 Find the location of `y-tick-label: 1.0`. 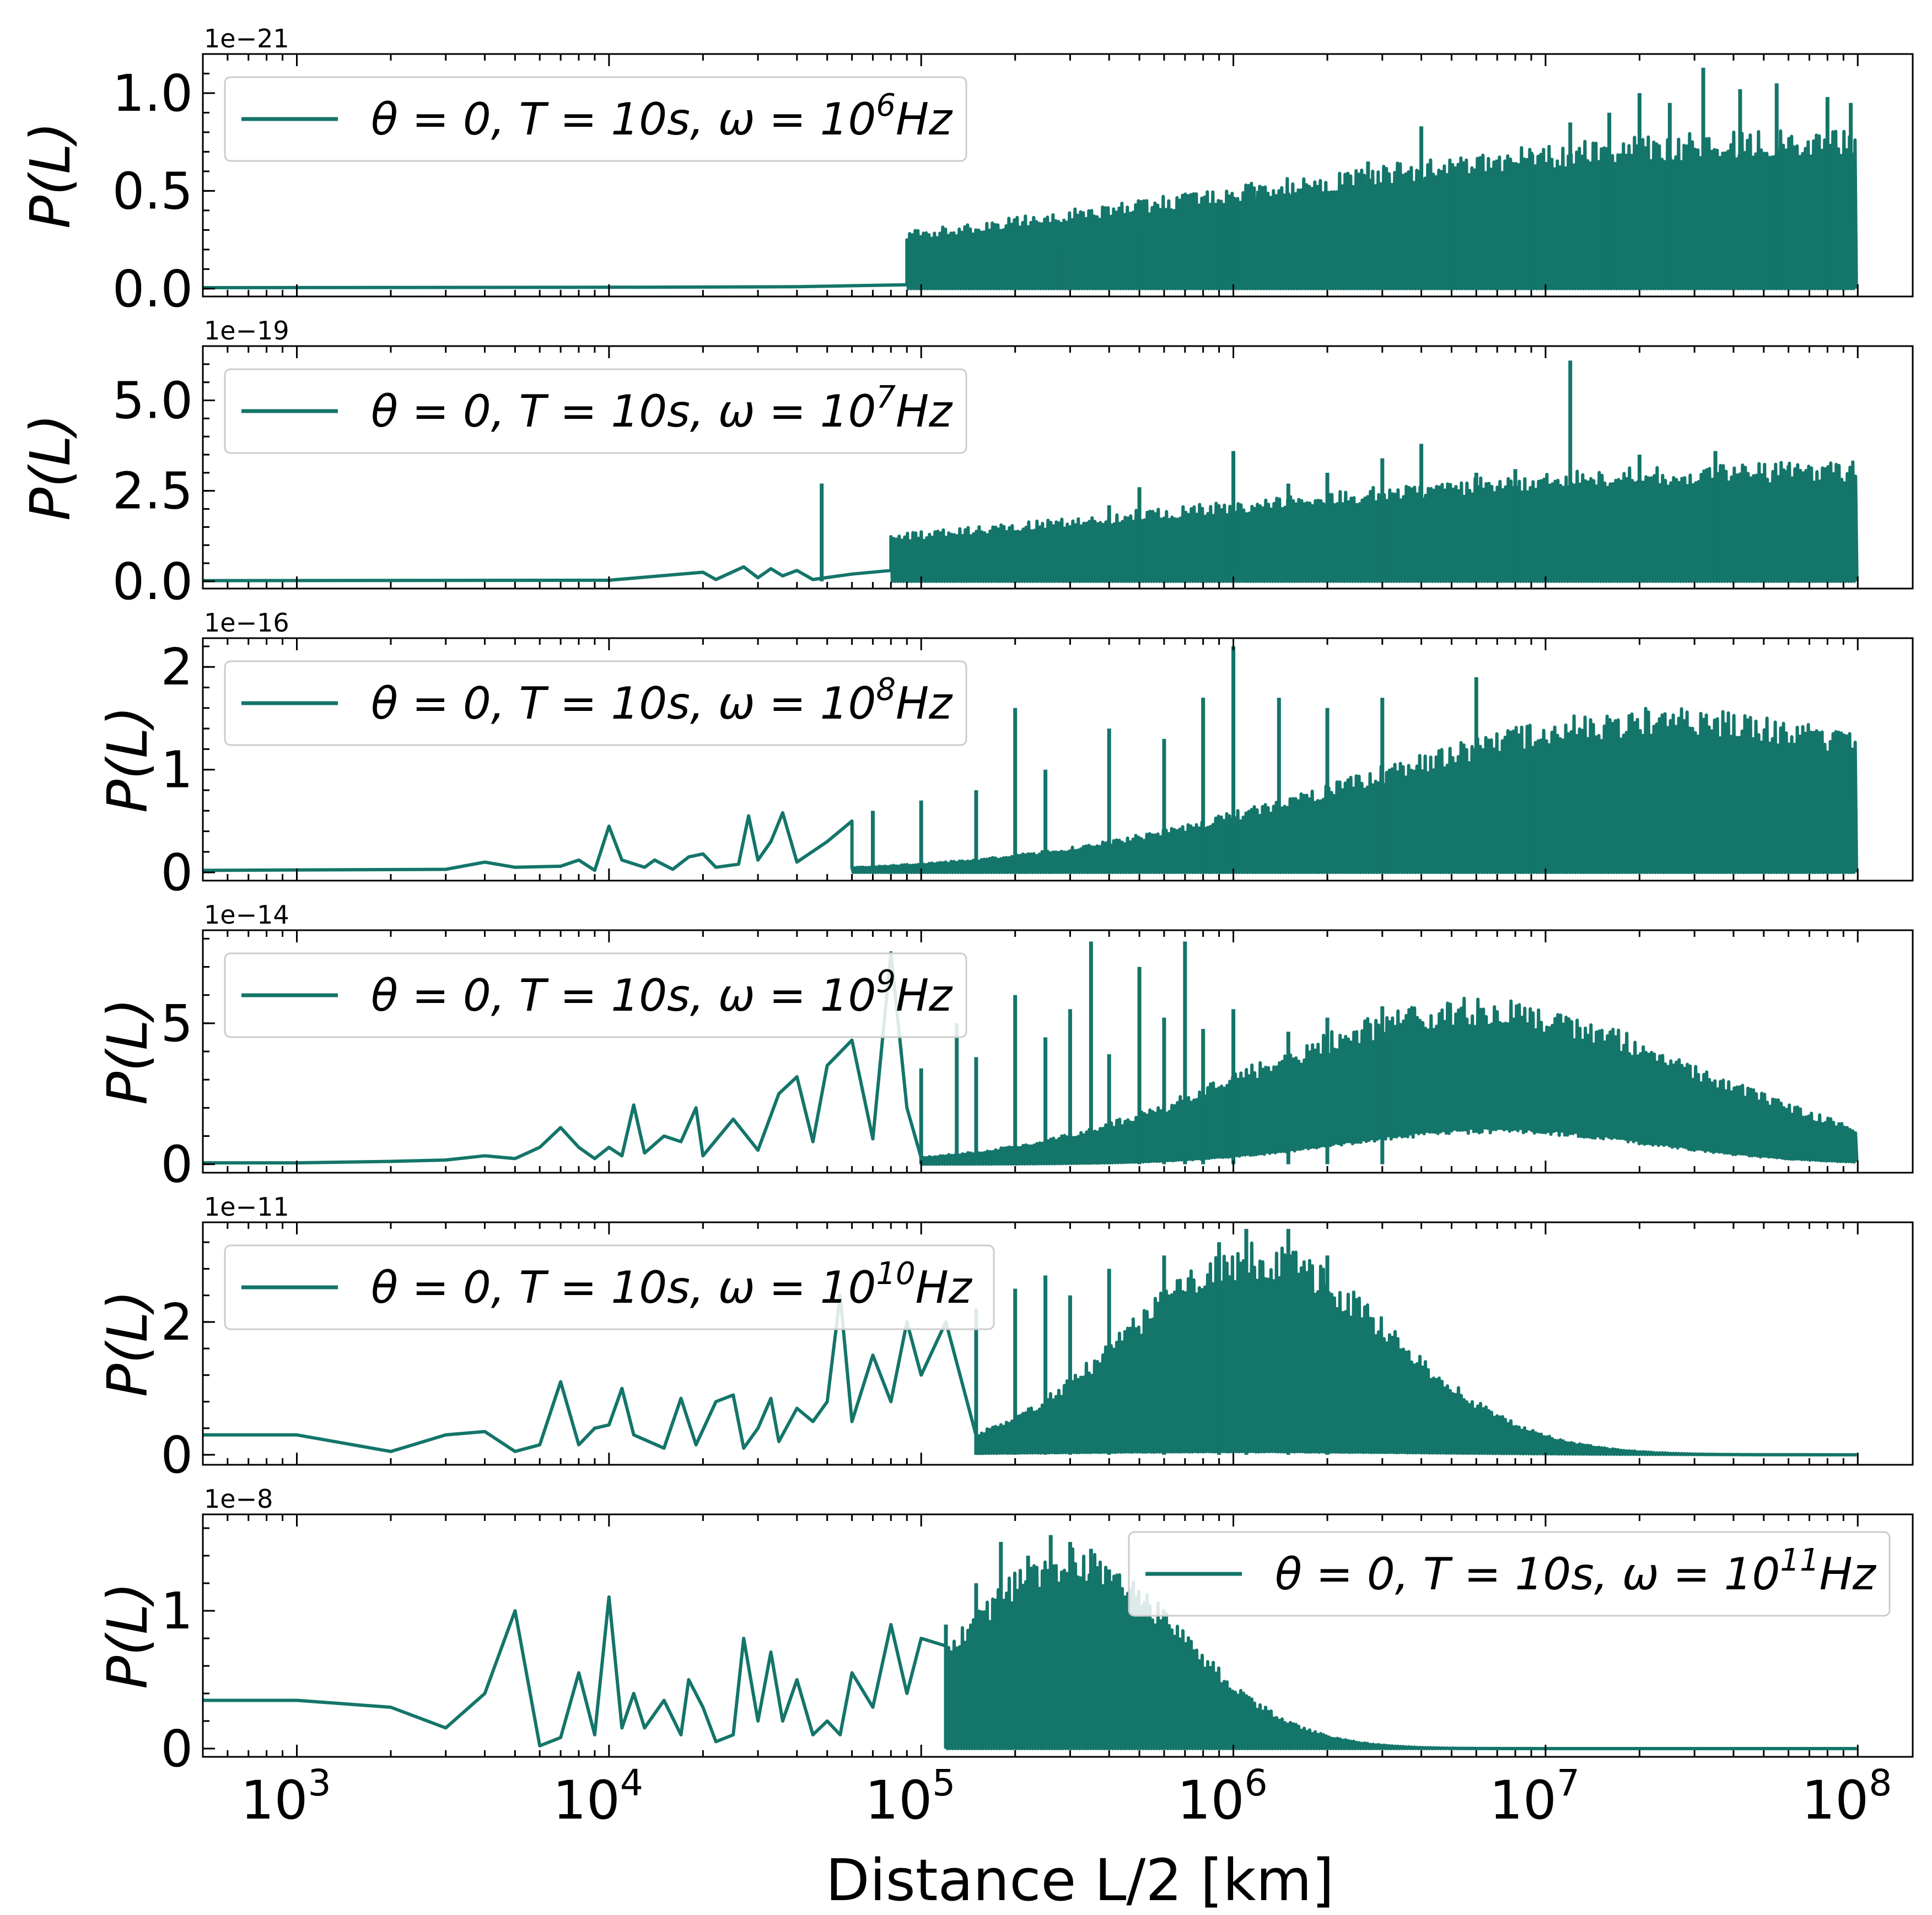

y-tick-label: 1.0 is located at coordinates (152, 93).